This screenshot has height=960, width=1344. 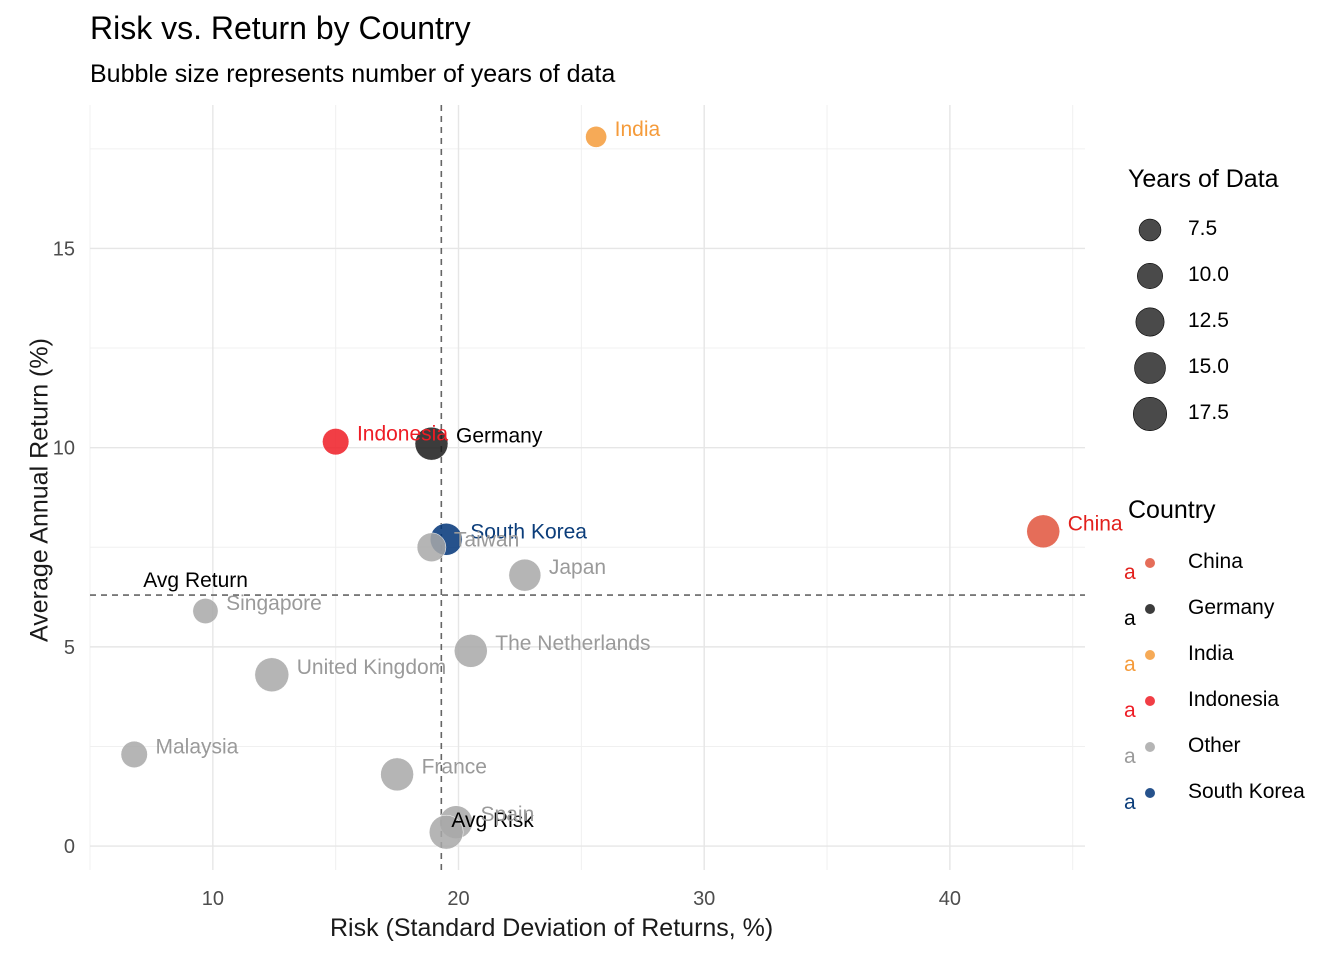 I want to click on size-legend-label: 7.5, so click(x=1203, y=228).